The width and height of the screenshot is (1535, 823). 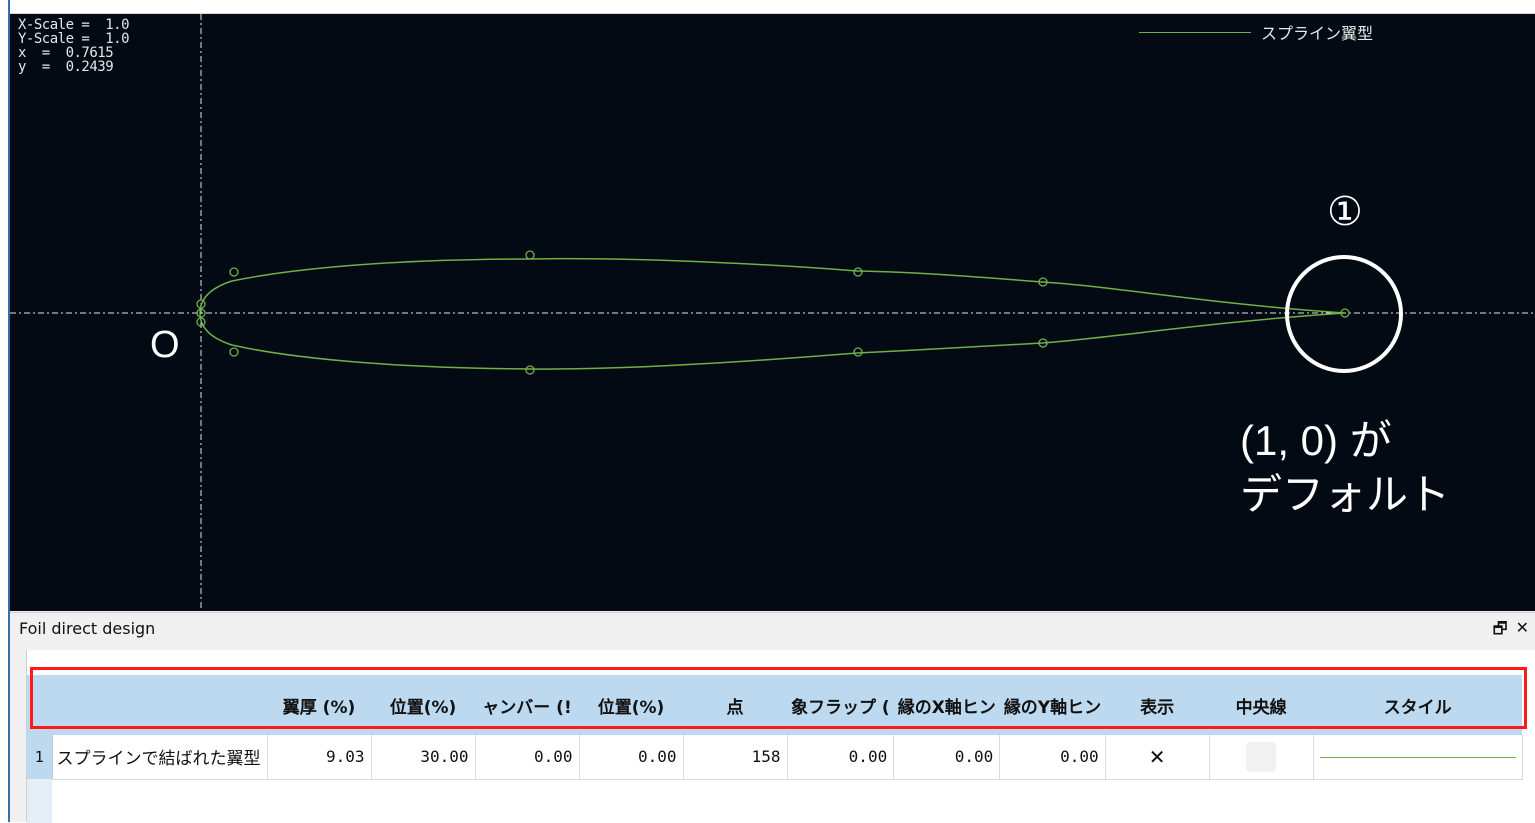 What do you see at coordinates (423, 707) in the screenshot?
I see `col-header-thickness-pos: 位置(%)` at bounding box center [423, 707].